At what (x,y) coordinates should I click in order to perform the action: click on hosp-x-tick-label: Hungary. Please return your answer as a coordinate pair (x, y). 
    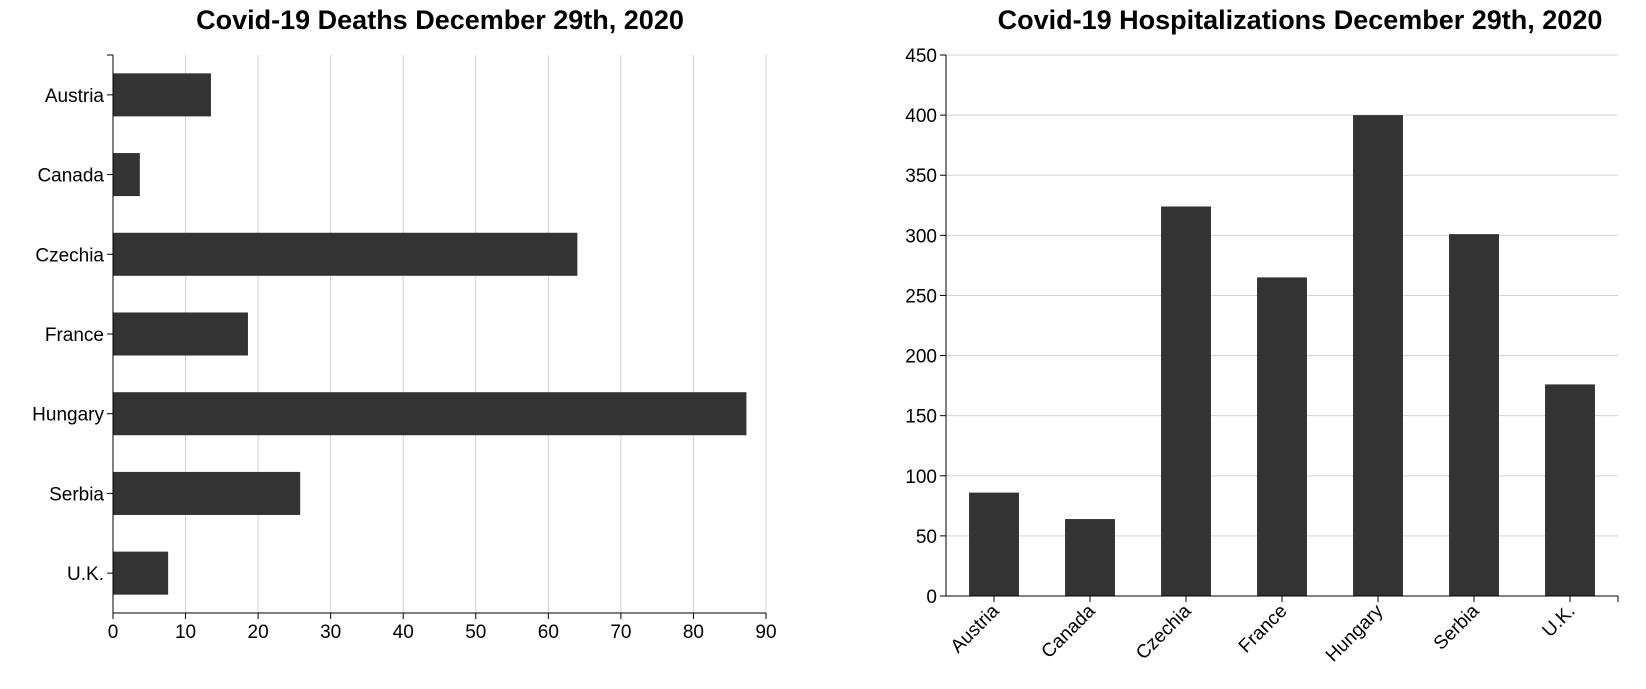
    Looking at the image, I should click on (1355, 633).